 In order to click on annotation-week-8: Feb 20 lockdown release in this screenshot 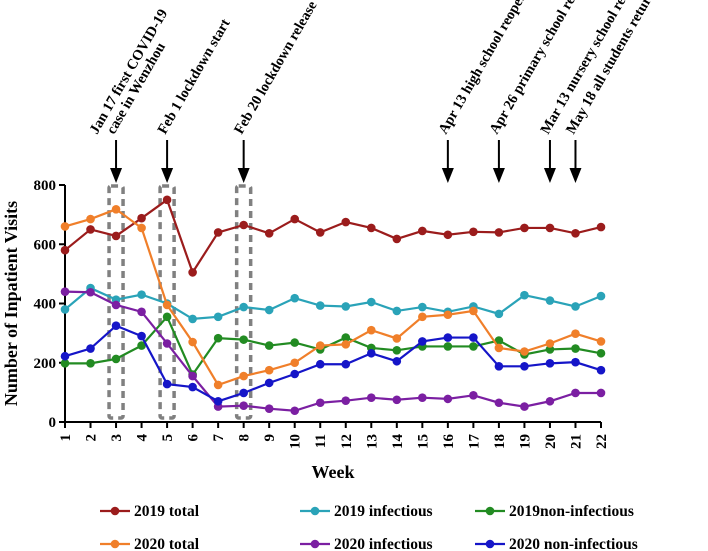, I will do `click(276, 91)`.